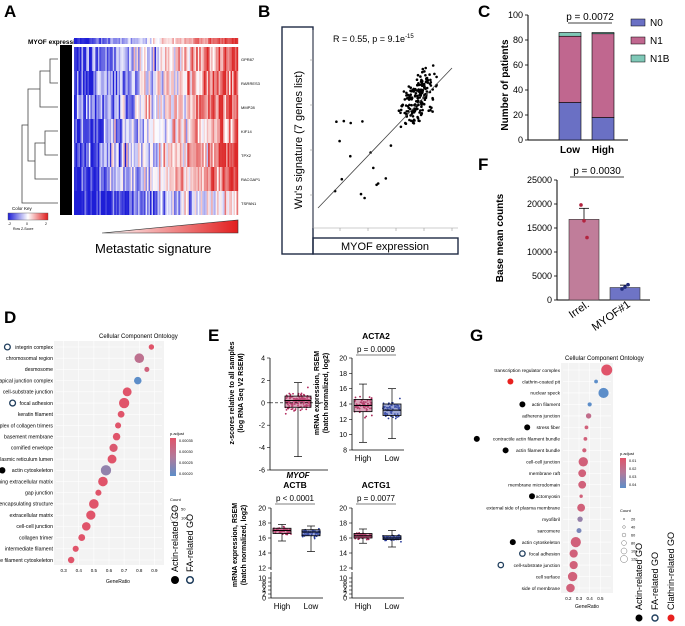 Image resolution: width=685 pixels, height=626 pixels. I want to click on dot-g-legend-fa: FA-related GO, so click(655, 581).